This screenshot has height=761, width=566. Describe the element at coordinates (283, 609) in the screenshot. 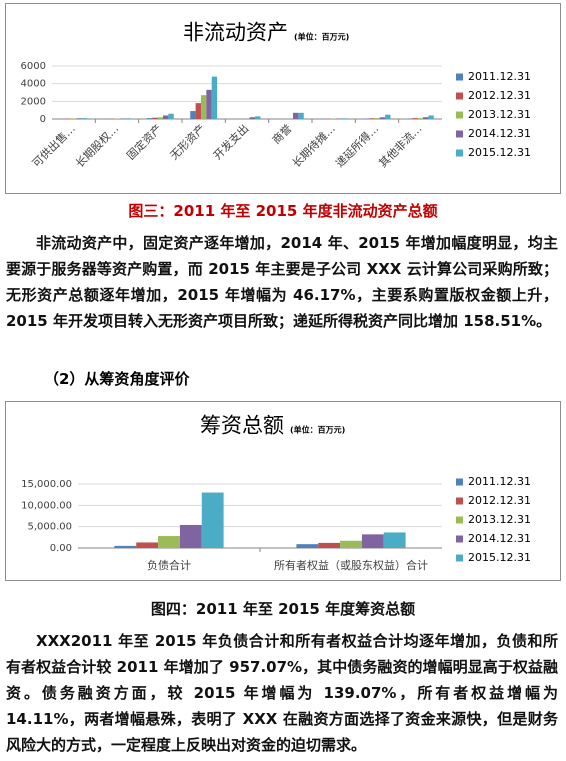

I see `caption: 图四：2011 年至 2015 年度筹资总额` at that location.